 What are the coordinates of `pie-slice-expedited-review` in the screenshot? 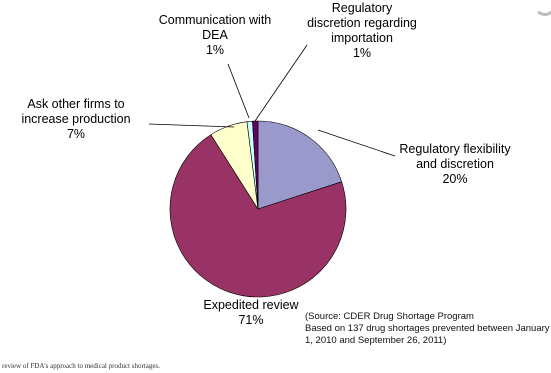 It's located at (258, 216).